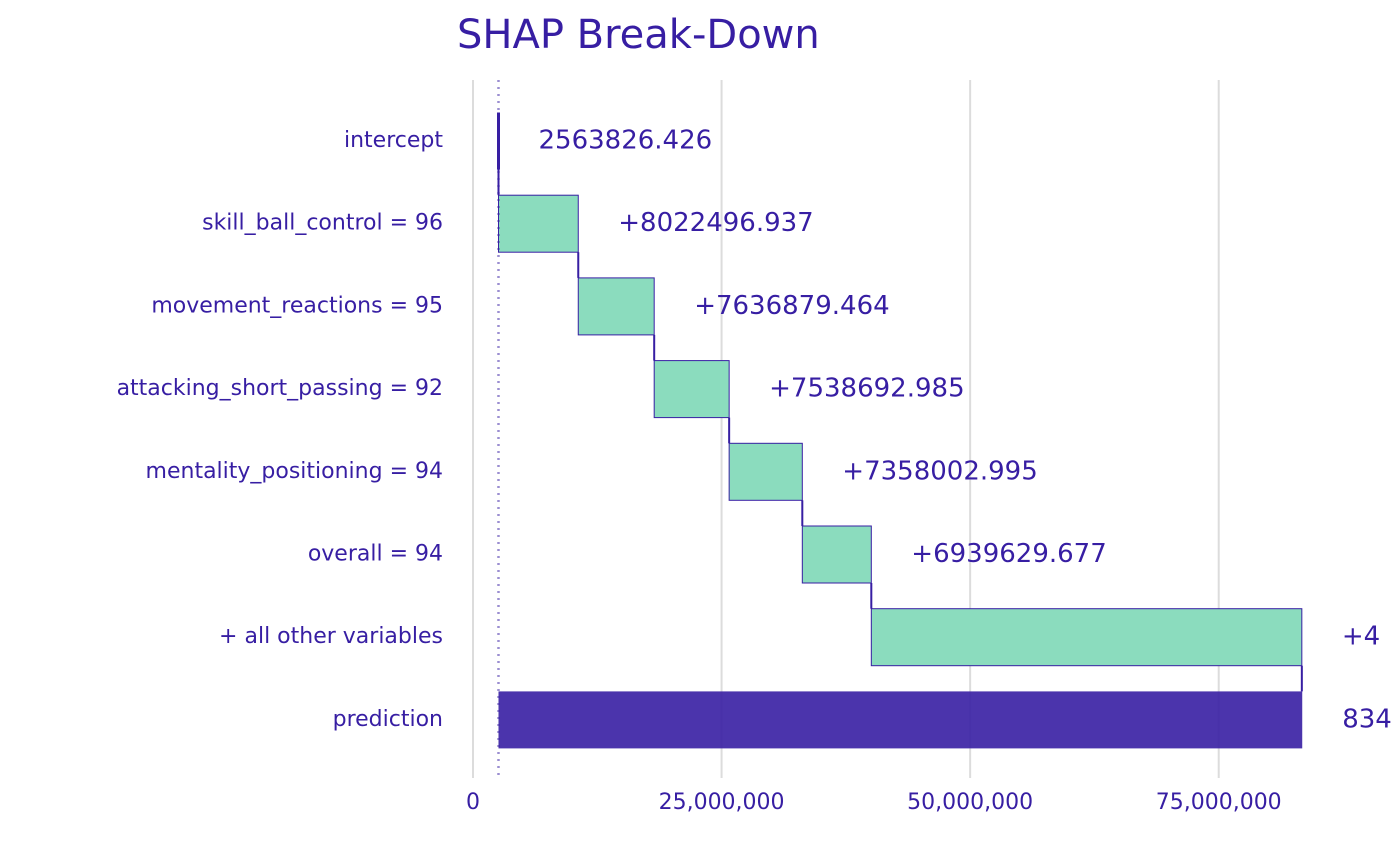  Describe the element at coordinates (791, 306) in the screenshot. I see `value-label: +7636879.464` at that location.